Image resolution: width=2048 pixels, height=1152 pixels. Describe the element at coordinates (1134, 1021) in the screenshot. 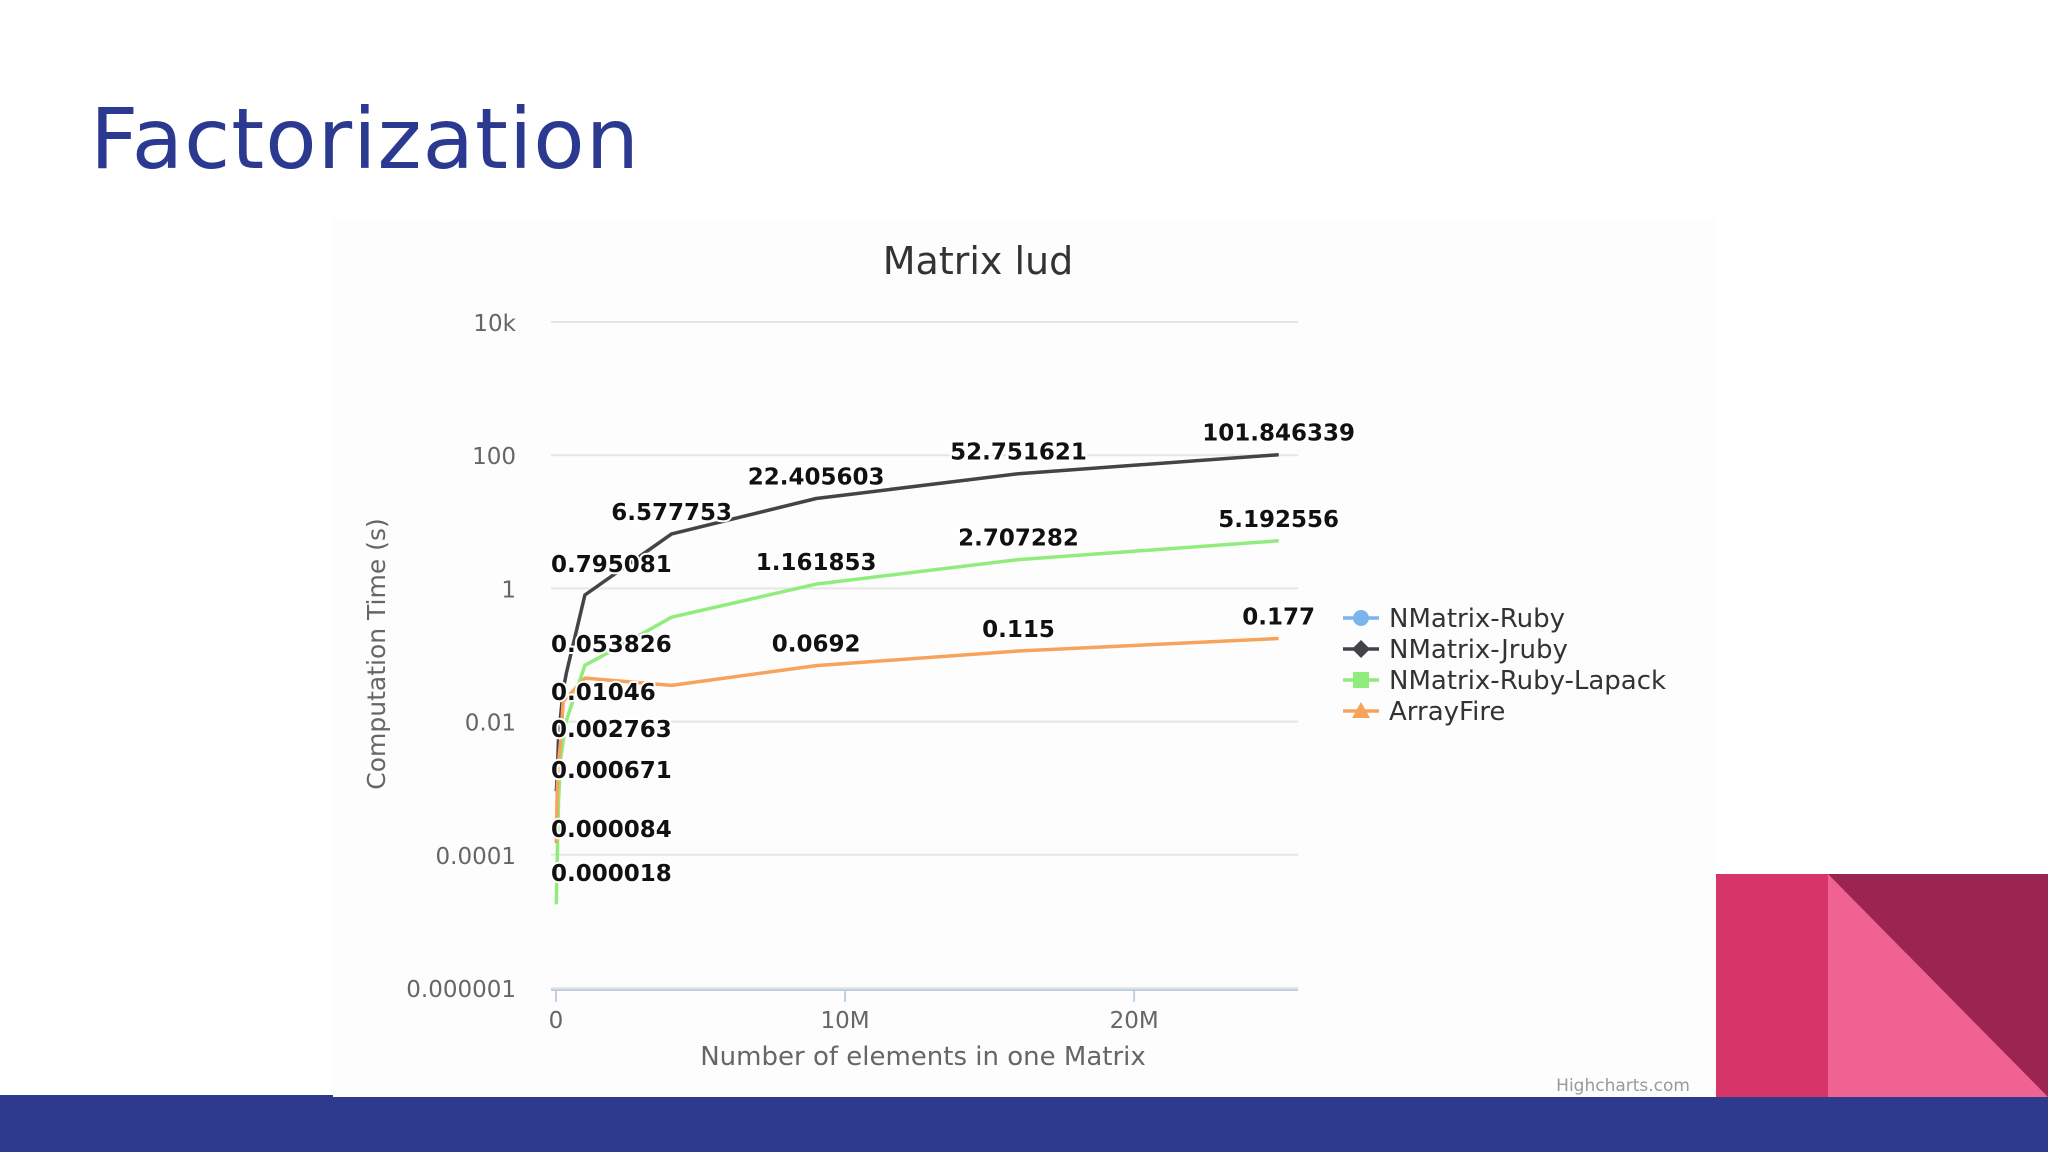

I see `x-tick-label: 20M` at that location.